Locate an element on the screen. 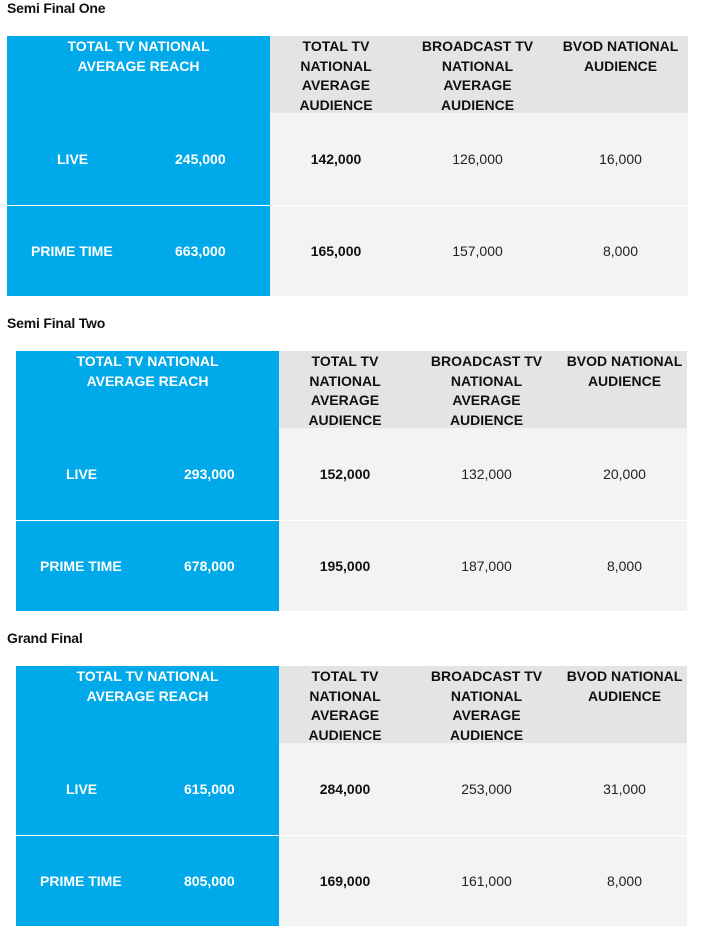 The height and width of the screenshot is (940, 701). table-row-live: LIVE 245,000 is located at coordinates (138, 159).